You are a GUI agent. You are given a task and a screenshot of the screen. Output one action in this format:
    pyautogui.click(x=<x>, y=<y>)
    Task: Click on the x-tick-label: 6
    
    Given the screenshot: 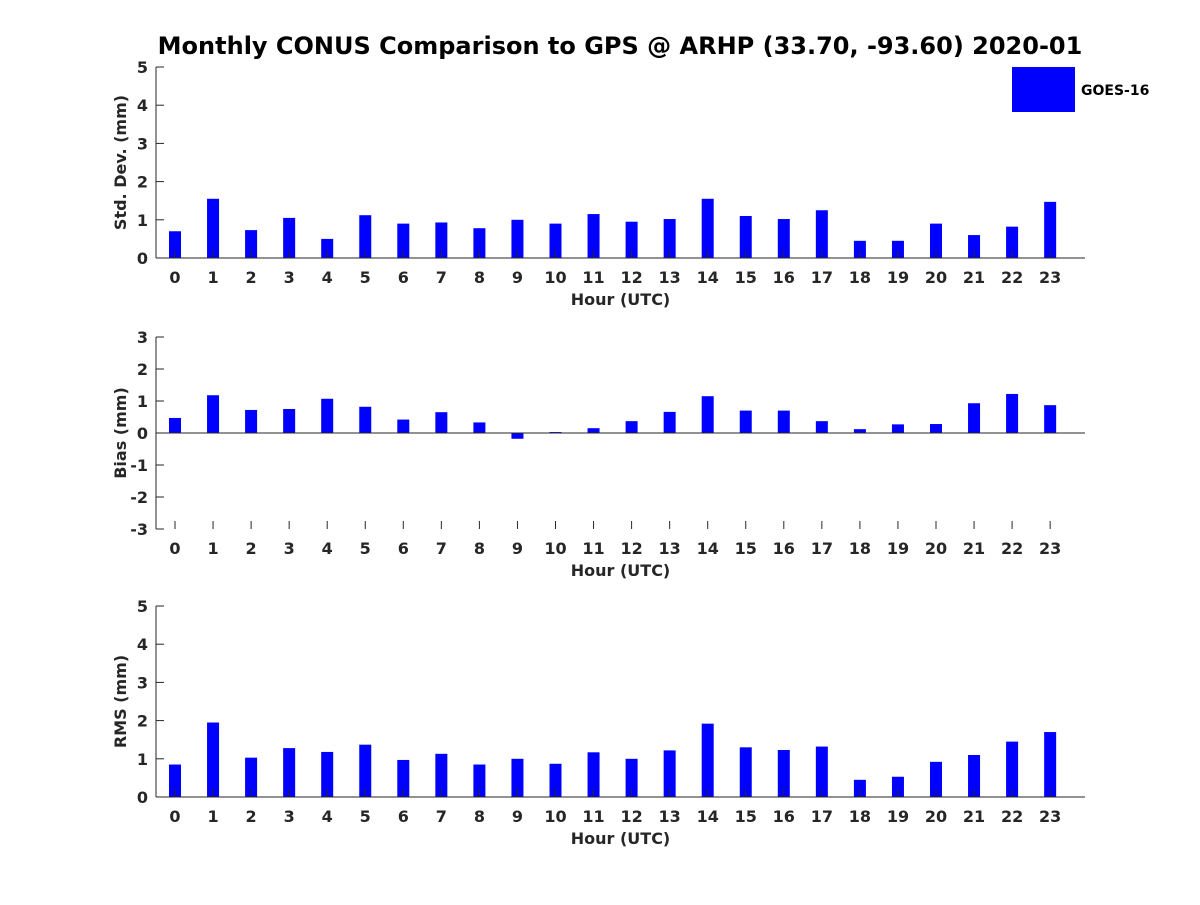 What is the action you would take?
    pyautogui.click(x=403, y=548)
    